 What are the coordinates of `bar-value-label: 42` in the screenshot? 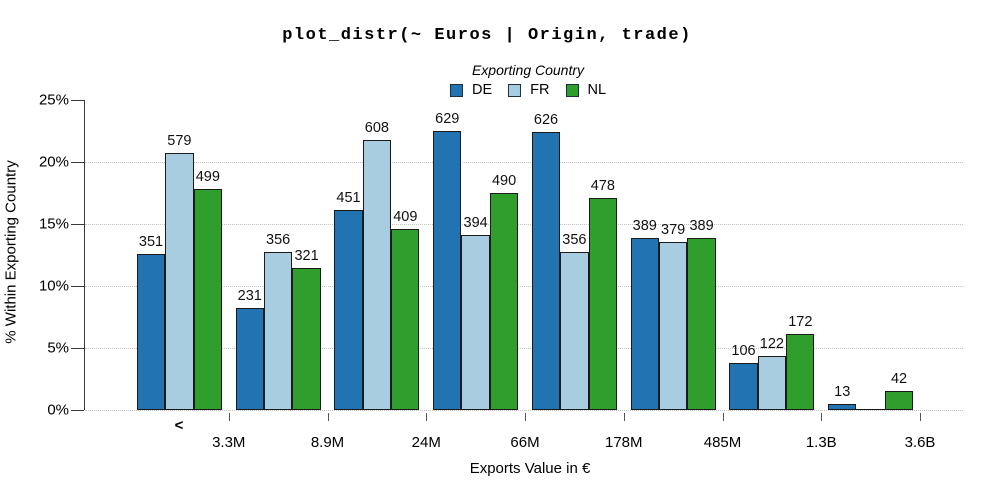 It's located at (899, 379).